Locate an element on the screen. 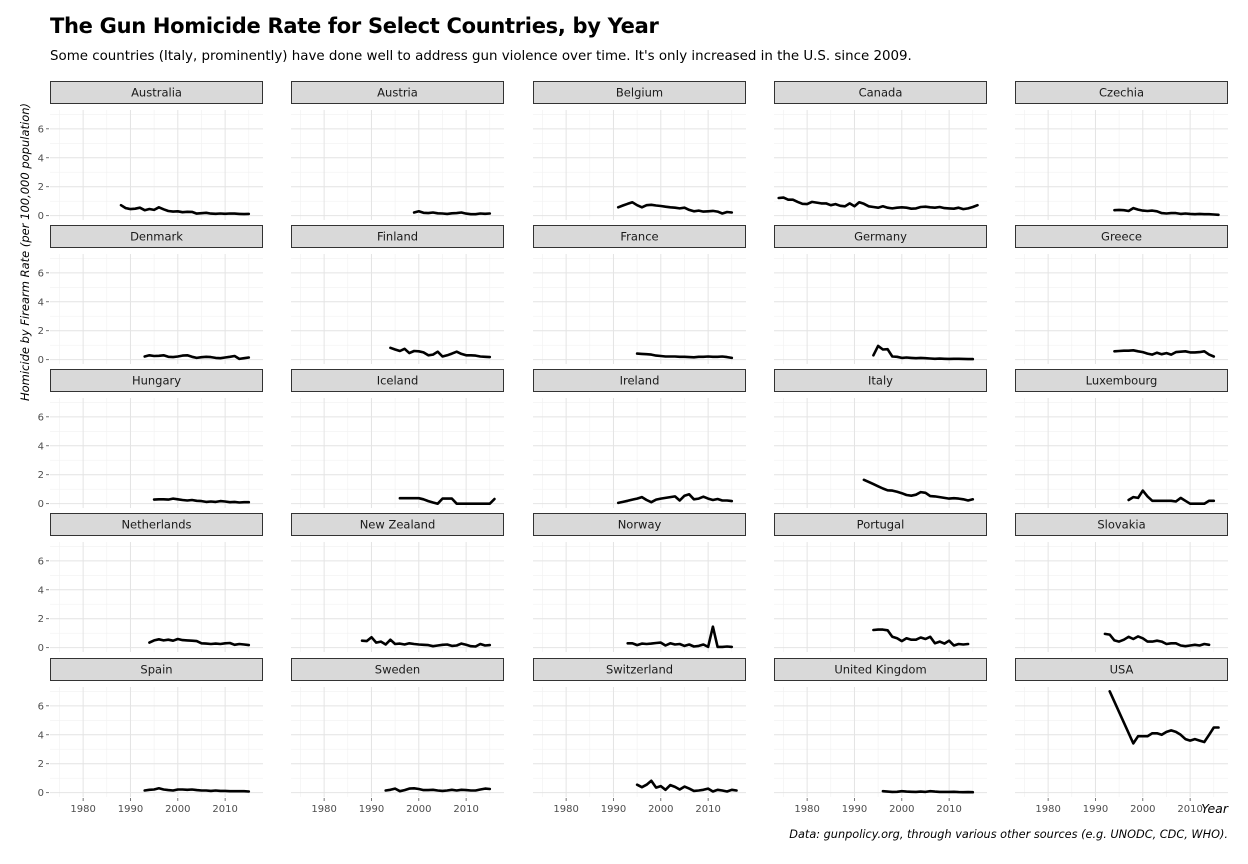 The width and height of the screenshot is (1248, 864). facet-label: Greece is located at coordinates (1121, 237).